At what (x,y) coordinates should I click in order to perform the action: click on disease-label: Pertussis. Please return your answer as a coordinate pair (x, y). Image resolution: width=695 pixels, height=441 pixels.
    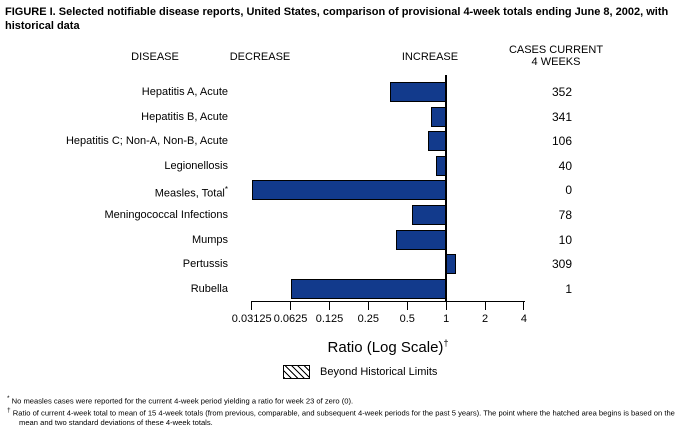
    Looking at the image, I should click on (205, 264).